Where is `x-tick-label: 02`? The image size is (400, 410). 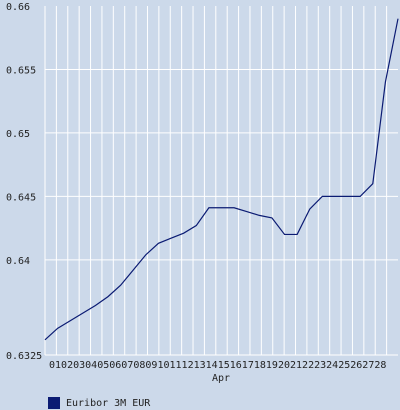 x-tick-label: 02 is located at coordinates (67, 365).